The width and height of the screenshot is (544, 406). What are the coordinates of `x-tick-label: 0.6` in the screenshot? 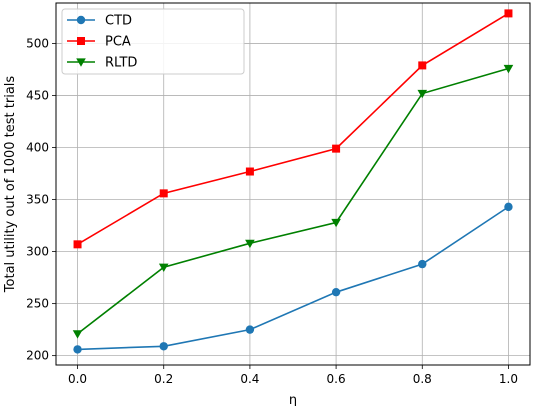 It's located at (336, 379).